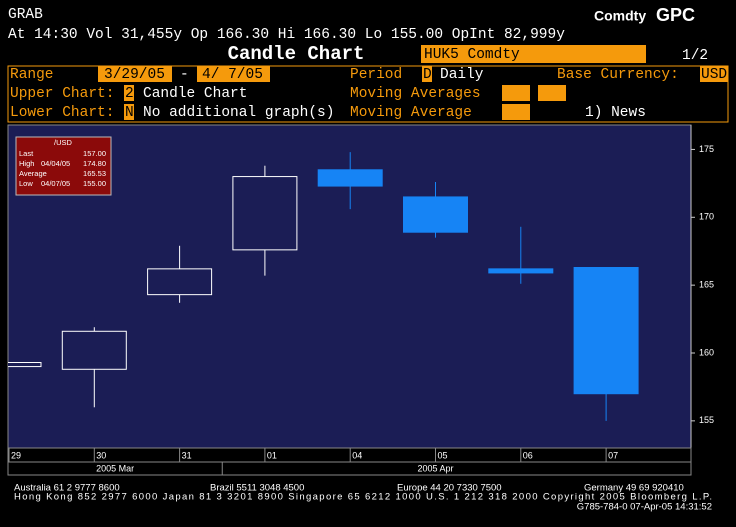  Describe the element at coordinates (695, 56) in the screenshot. I see `page-number: 1/2` at that location.